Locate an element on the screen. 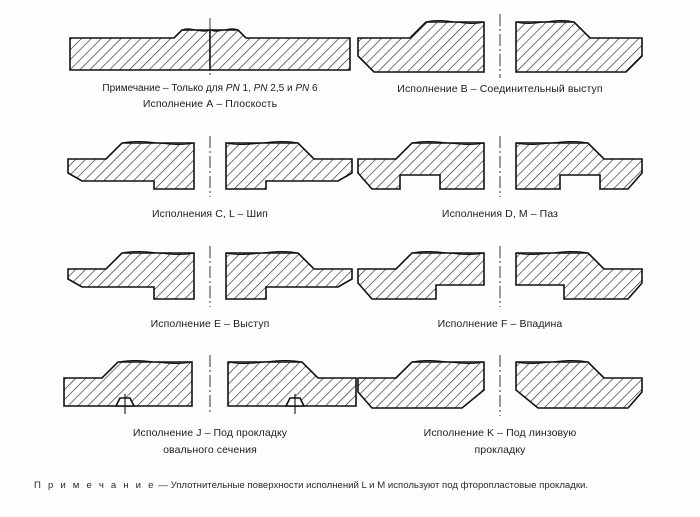  panel-CL-caption: Исполнения C, L – Шип is located at coordinates (210, 214).